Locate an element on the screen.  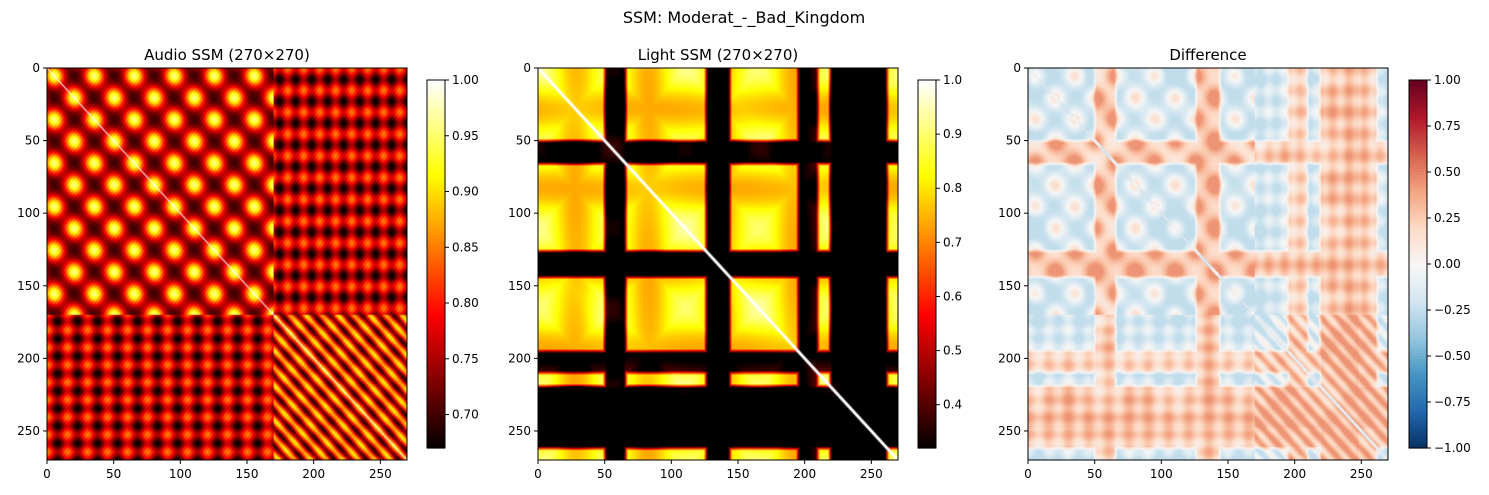
colorbar-frame is located at coordinates (927, 264).